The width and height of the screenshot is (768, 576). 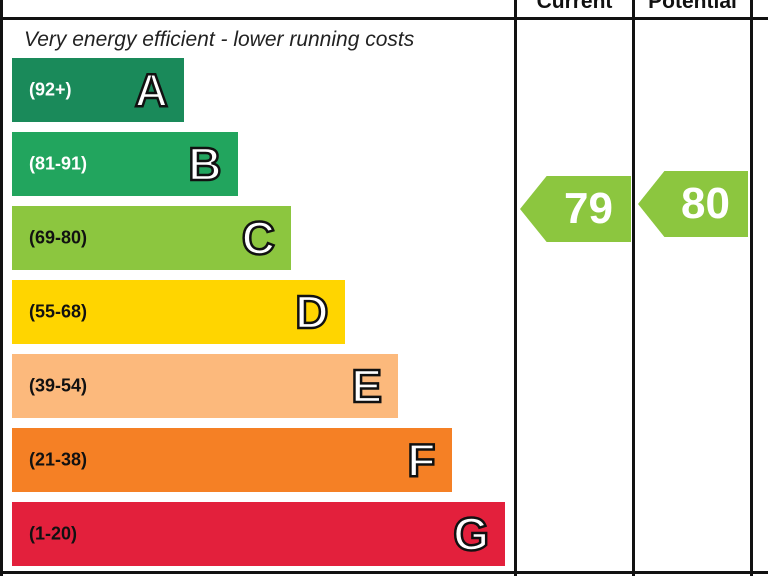 I want to click on current-column-header: Current, so click(x=574, y=6).